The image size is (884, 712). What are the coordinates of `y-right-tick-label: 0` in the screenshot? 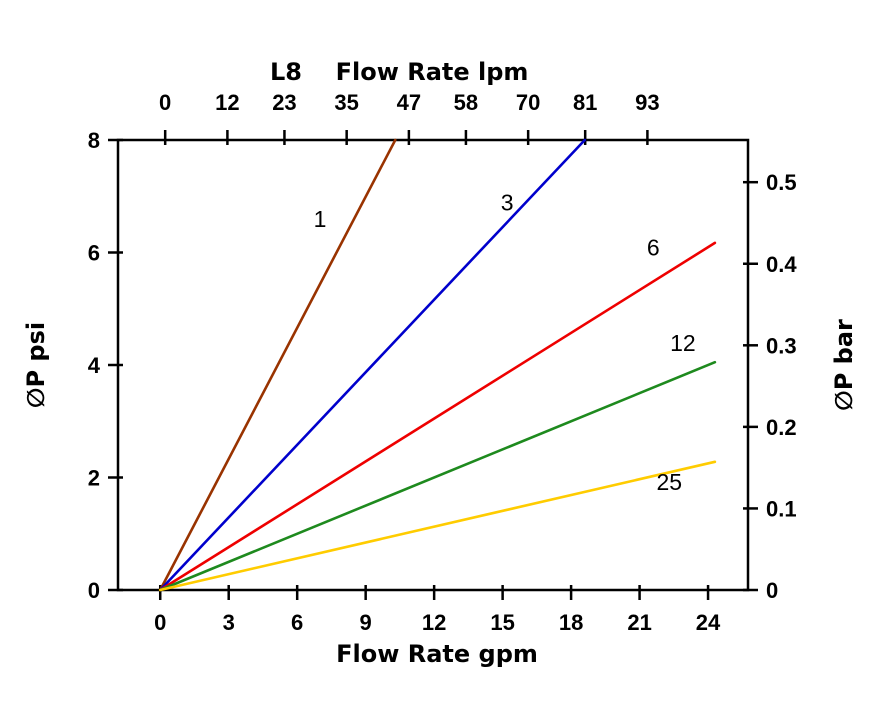 It's located at (772, 590).